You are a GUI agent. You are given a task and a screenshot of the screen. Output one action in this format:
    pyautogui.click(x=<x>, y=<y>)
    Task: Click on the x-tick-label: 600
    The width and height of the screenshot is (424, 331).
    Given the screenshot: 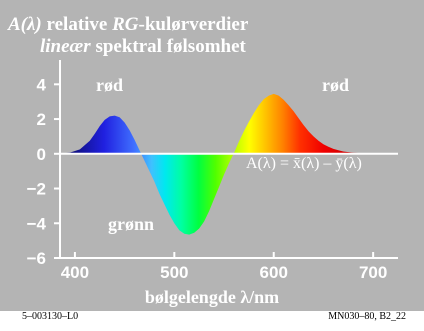 What is the action you would take?
    pyautogui.click(x=274, y=272)
    